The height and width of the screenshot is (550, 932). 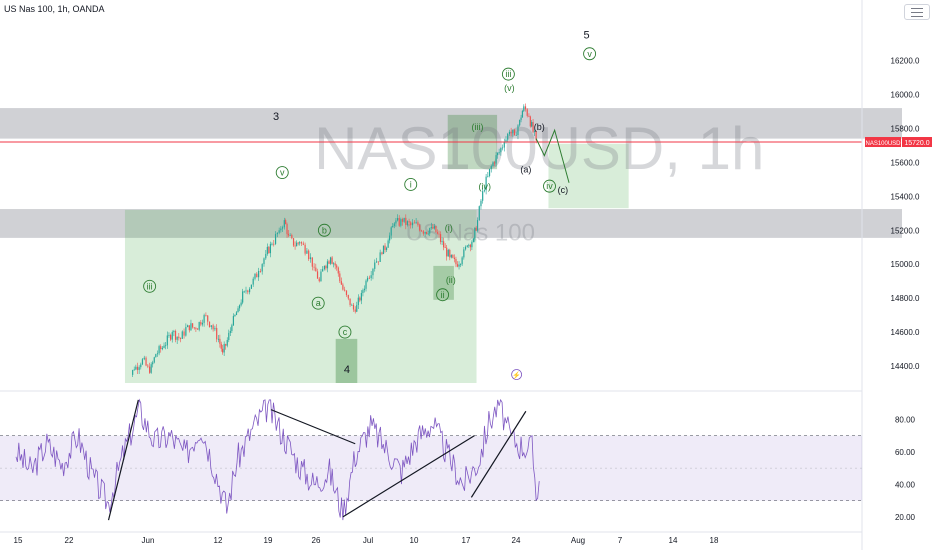 What do you see at coordinates (905, 94) in the screenshot?
I see `y-tick-label: 16000.0` at bounding box center [905, 94].